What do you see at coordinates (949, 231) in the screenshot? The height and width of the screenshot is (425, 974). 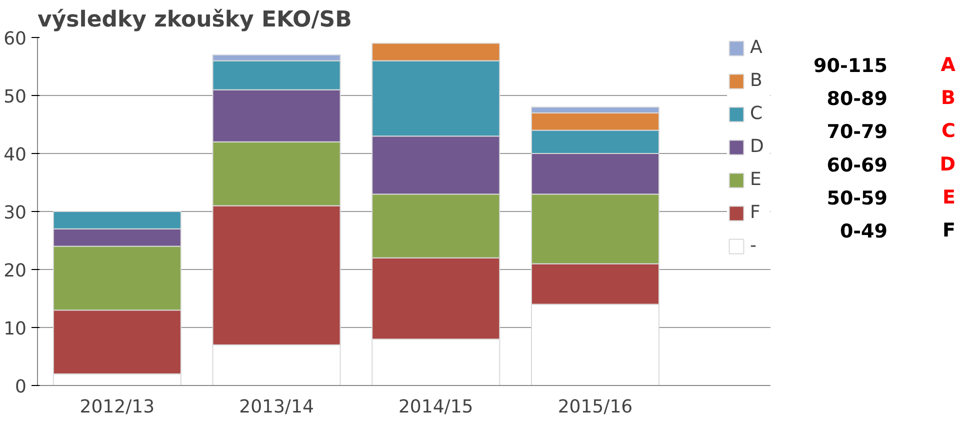 I see `text: F` at bounding box center [949, 231].